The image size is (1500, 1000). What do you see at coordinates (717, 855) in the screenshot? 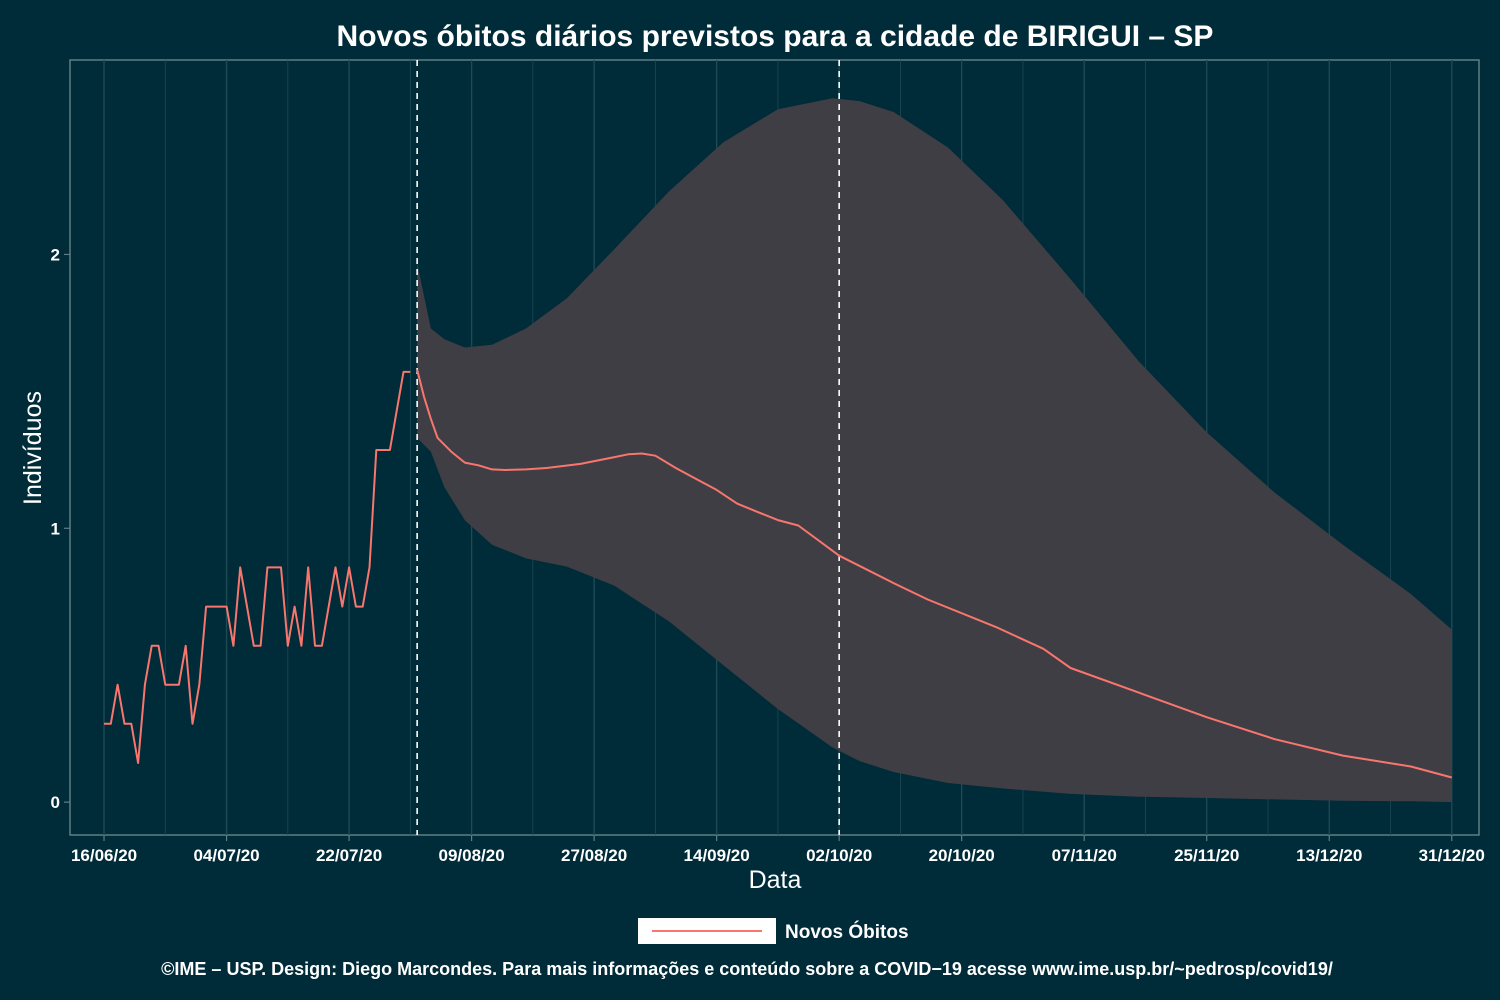
I see `x-tick-label: 14/09/20` at bounding box center [717, 855].